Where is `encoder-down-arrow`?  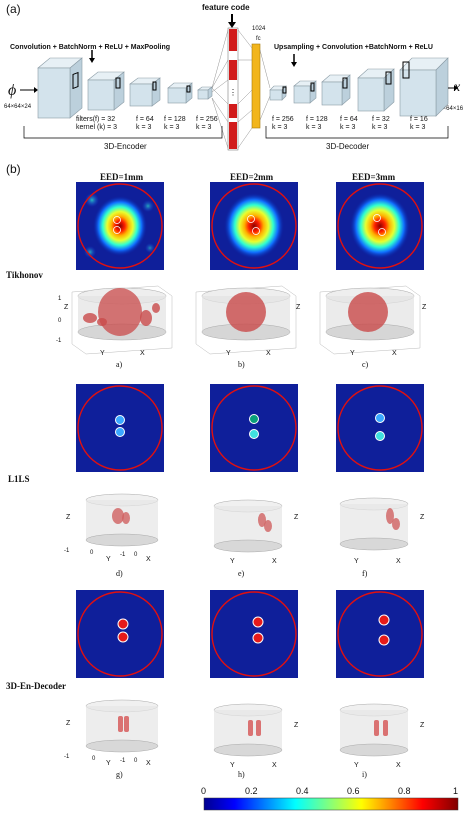
encoder-down-arrow is located at coordinates (92, 56).